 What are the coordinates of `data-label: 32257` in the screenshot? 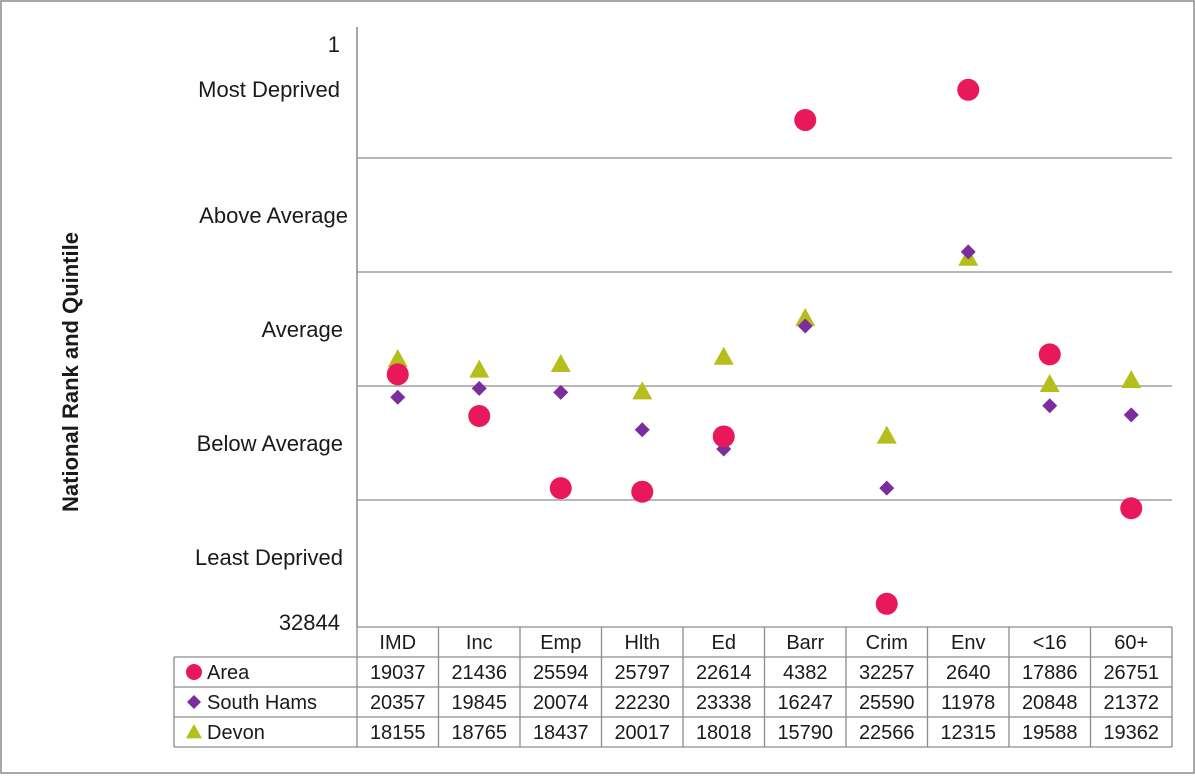 It's located at (887, 673).